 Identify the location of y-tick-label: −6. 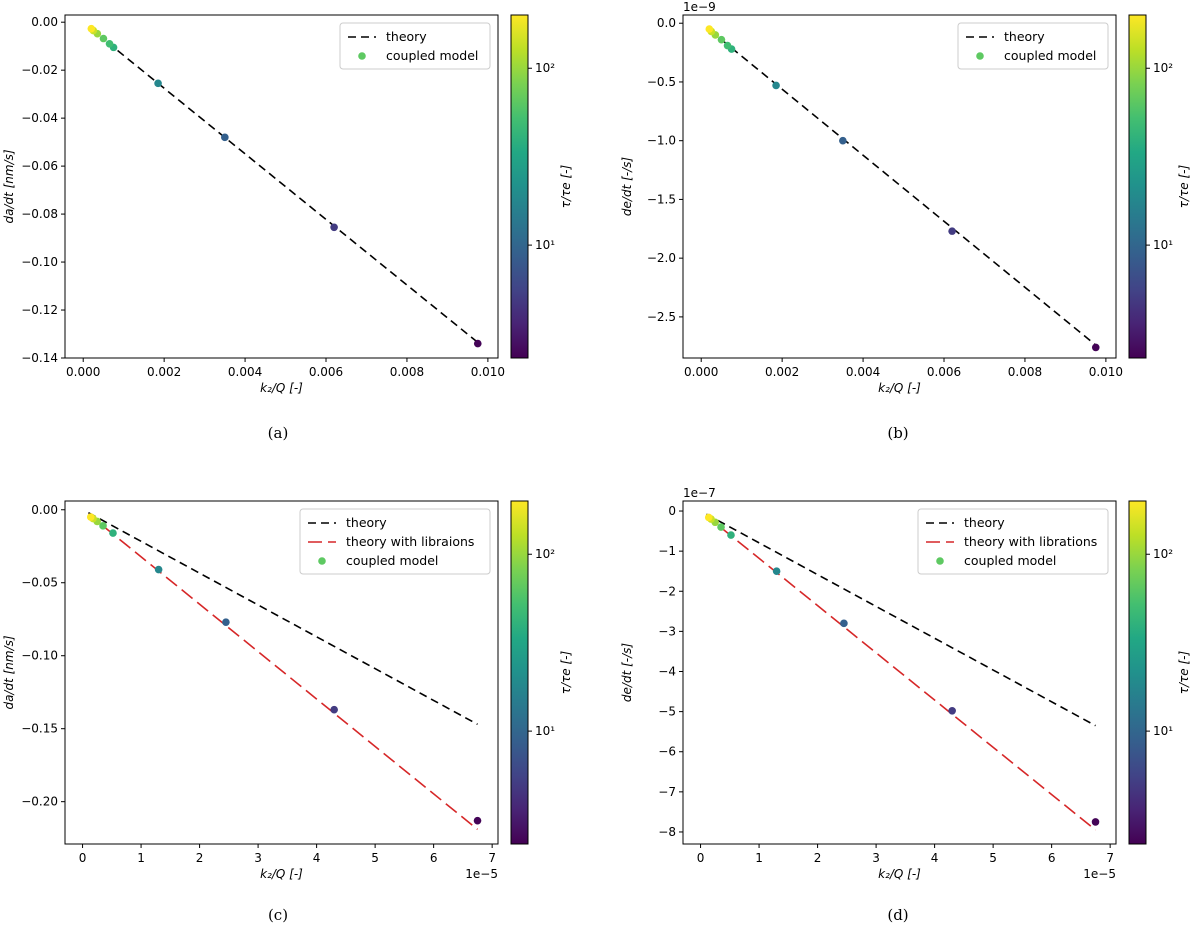
(667, 752).